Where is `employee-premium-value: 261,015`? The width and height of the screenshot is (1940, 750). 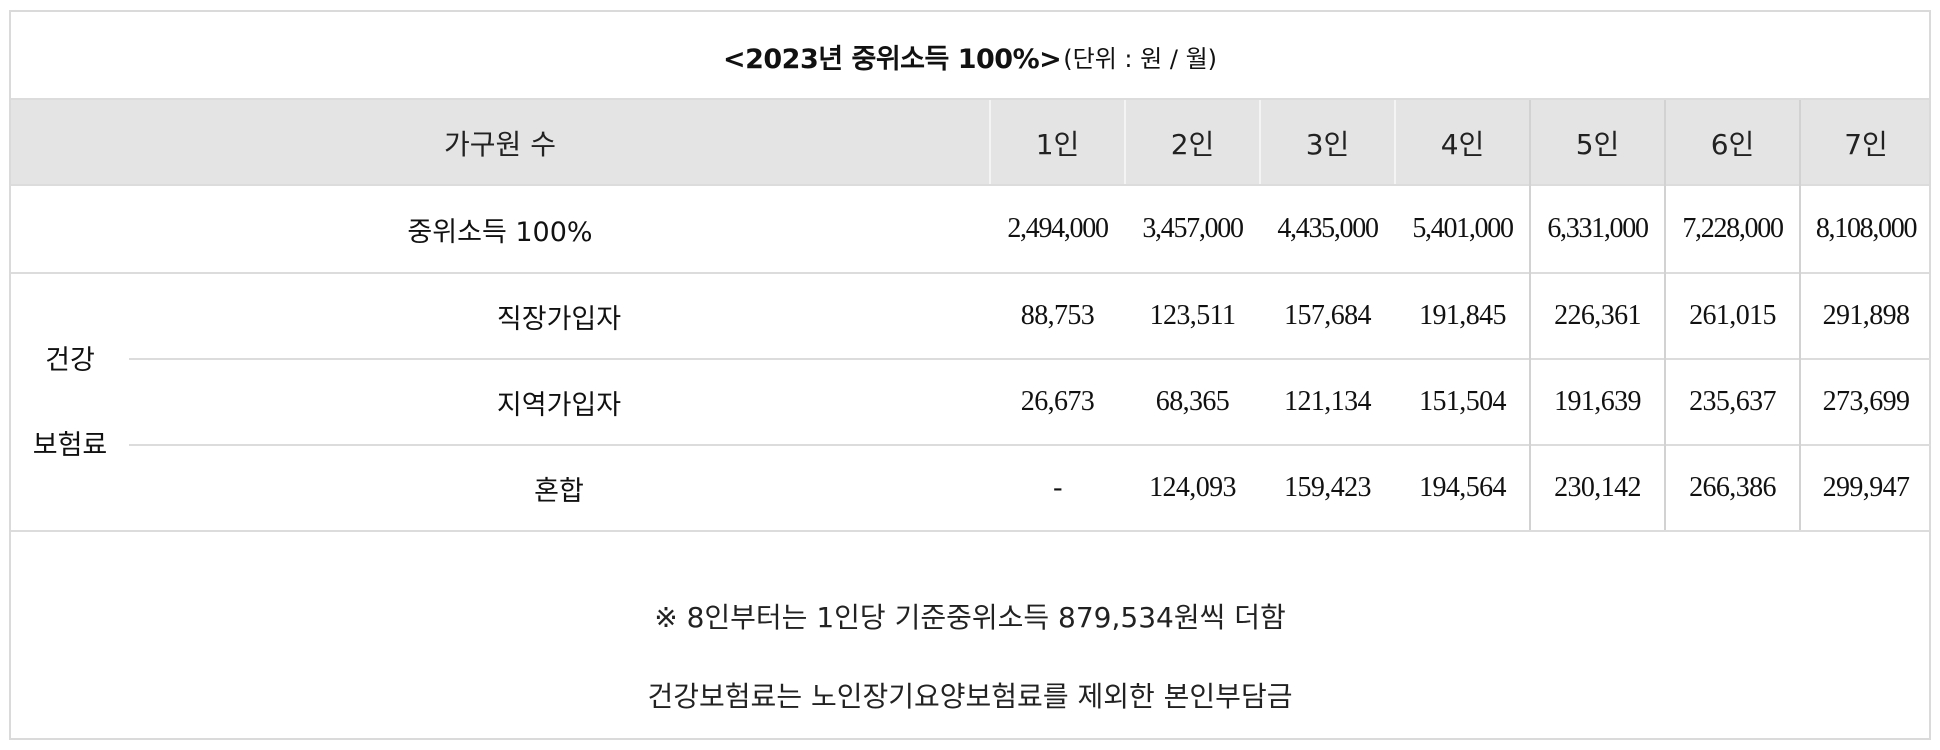 employee-premium-value: 261,015 is located at coordinates (1732, 315).